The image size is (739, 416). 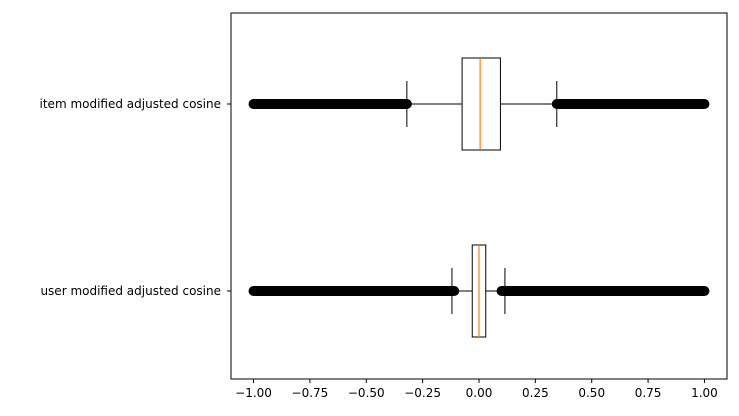 I want to click on x-tick-label-4: 0.00, so click(x=479, y=393).